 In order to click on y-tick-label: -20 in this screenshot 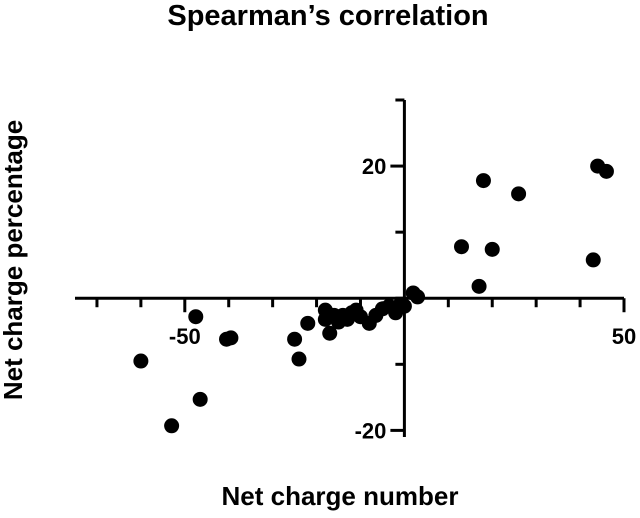, I will do `click(371, 430)`.